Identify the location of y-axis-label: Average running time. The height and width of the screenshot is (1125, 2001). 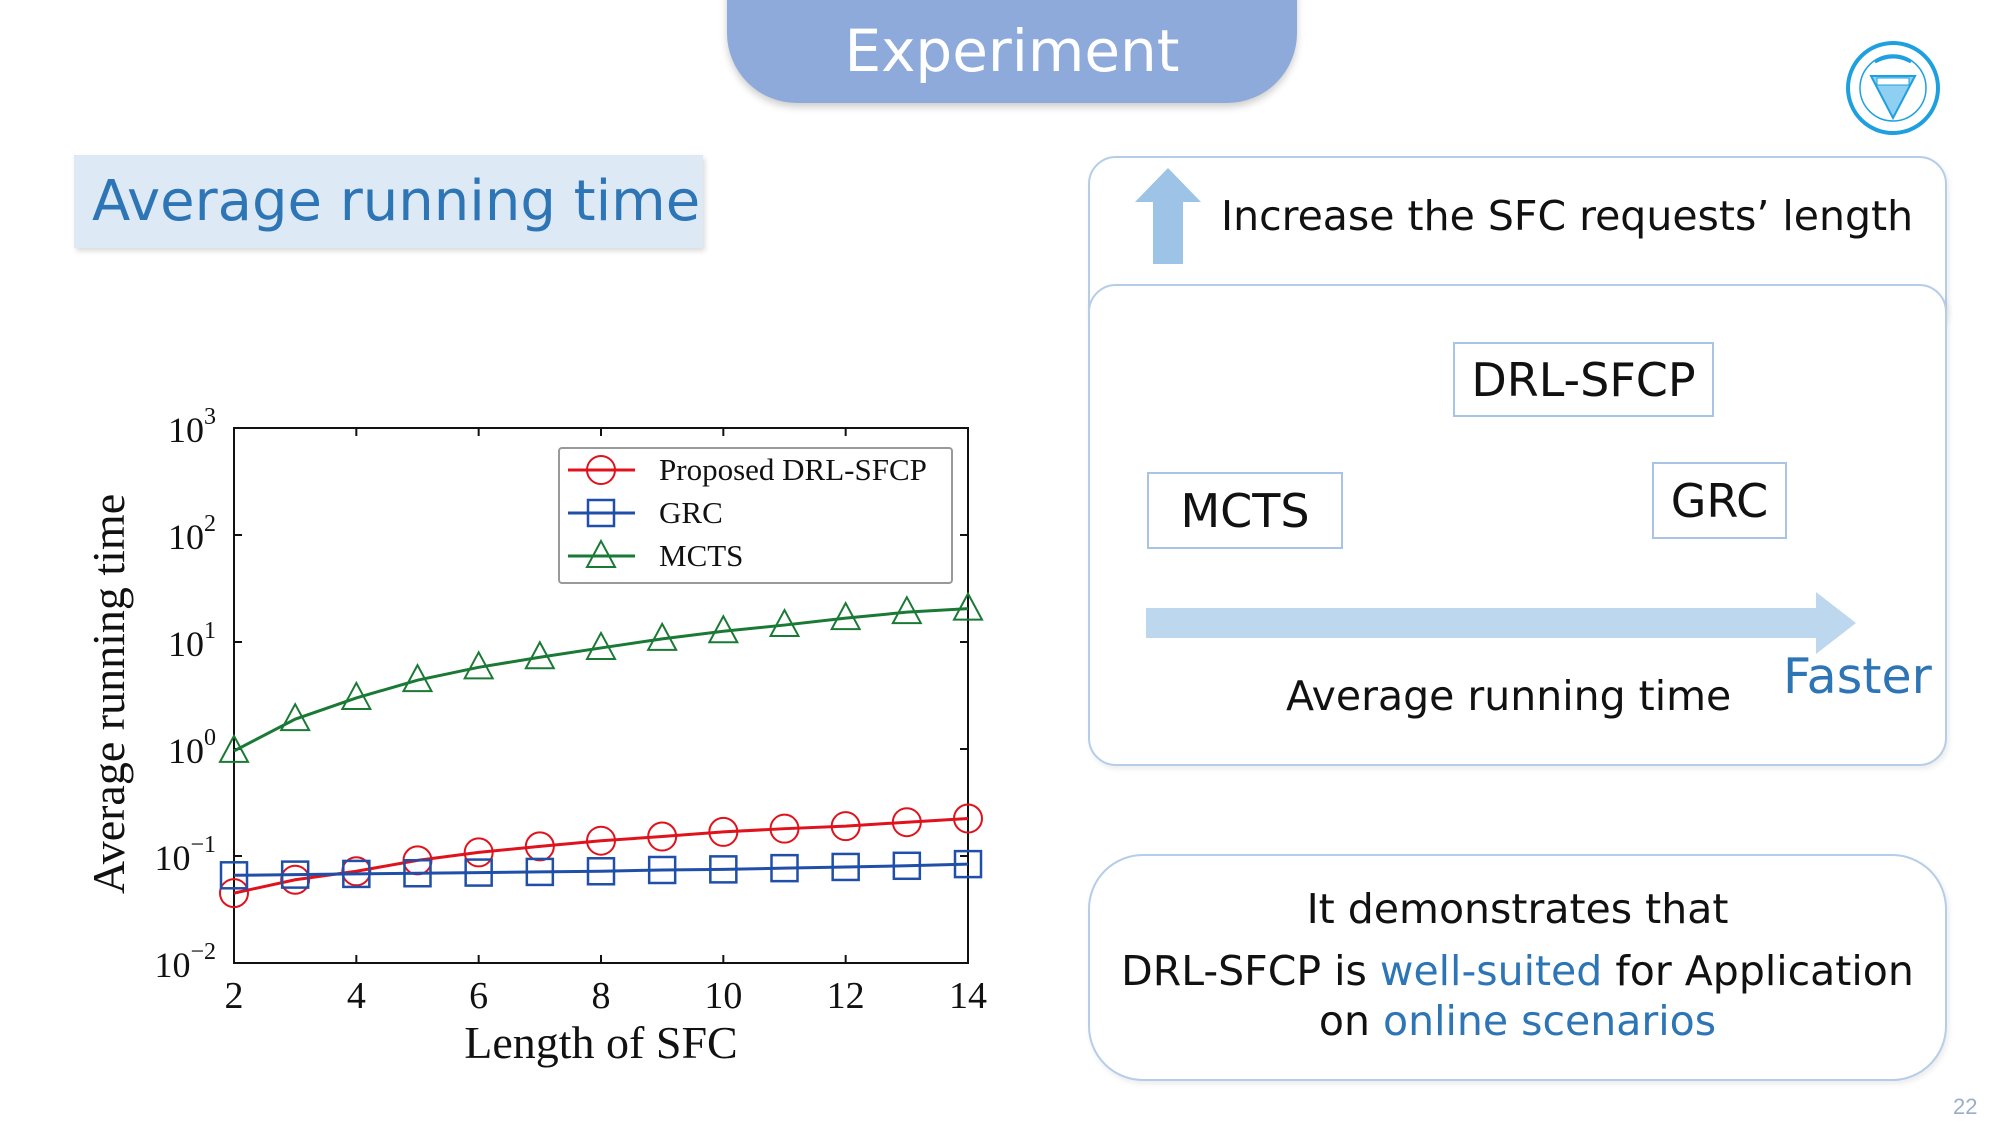
(108, 694).